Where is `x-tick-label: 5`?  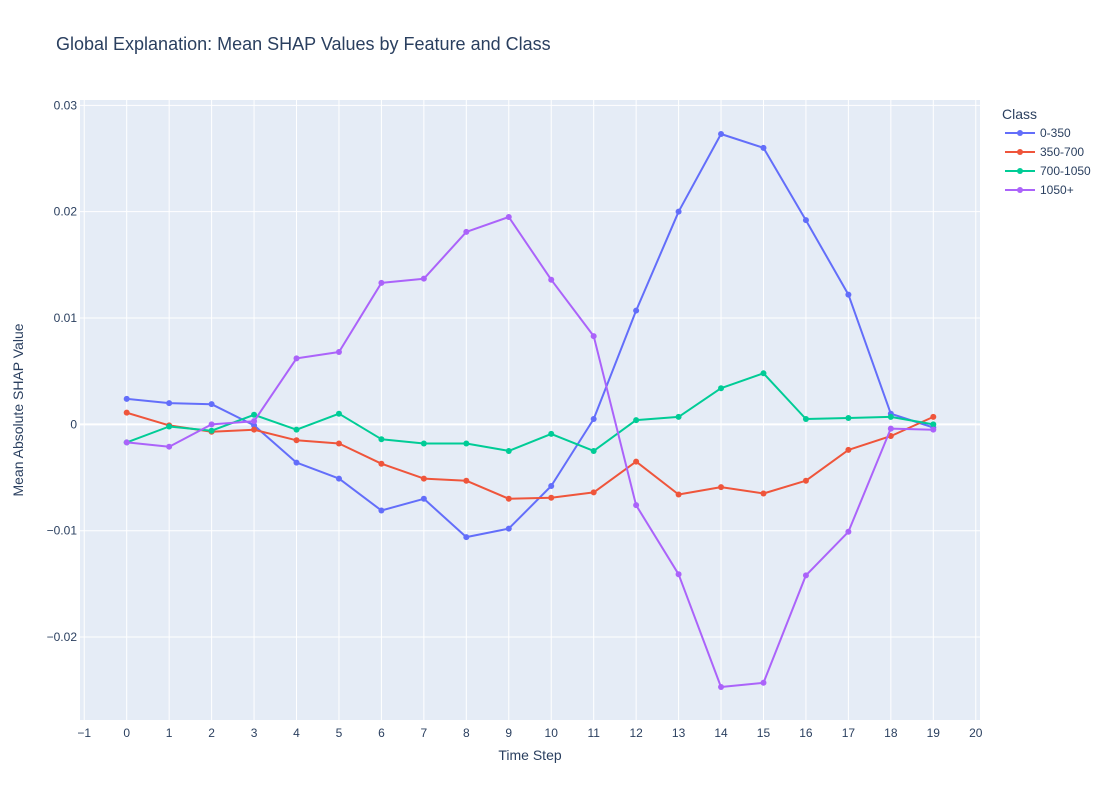 x-tick-label: 5 is located at coordinates (339, 733).